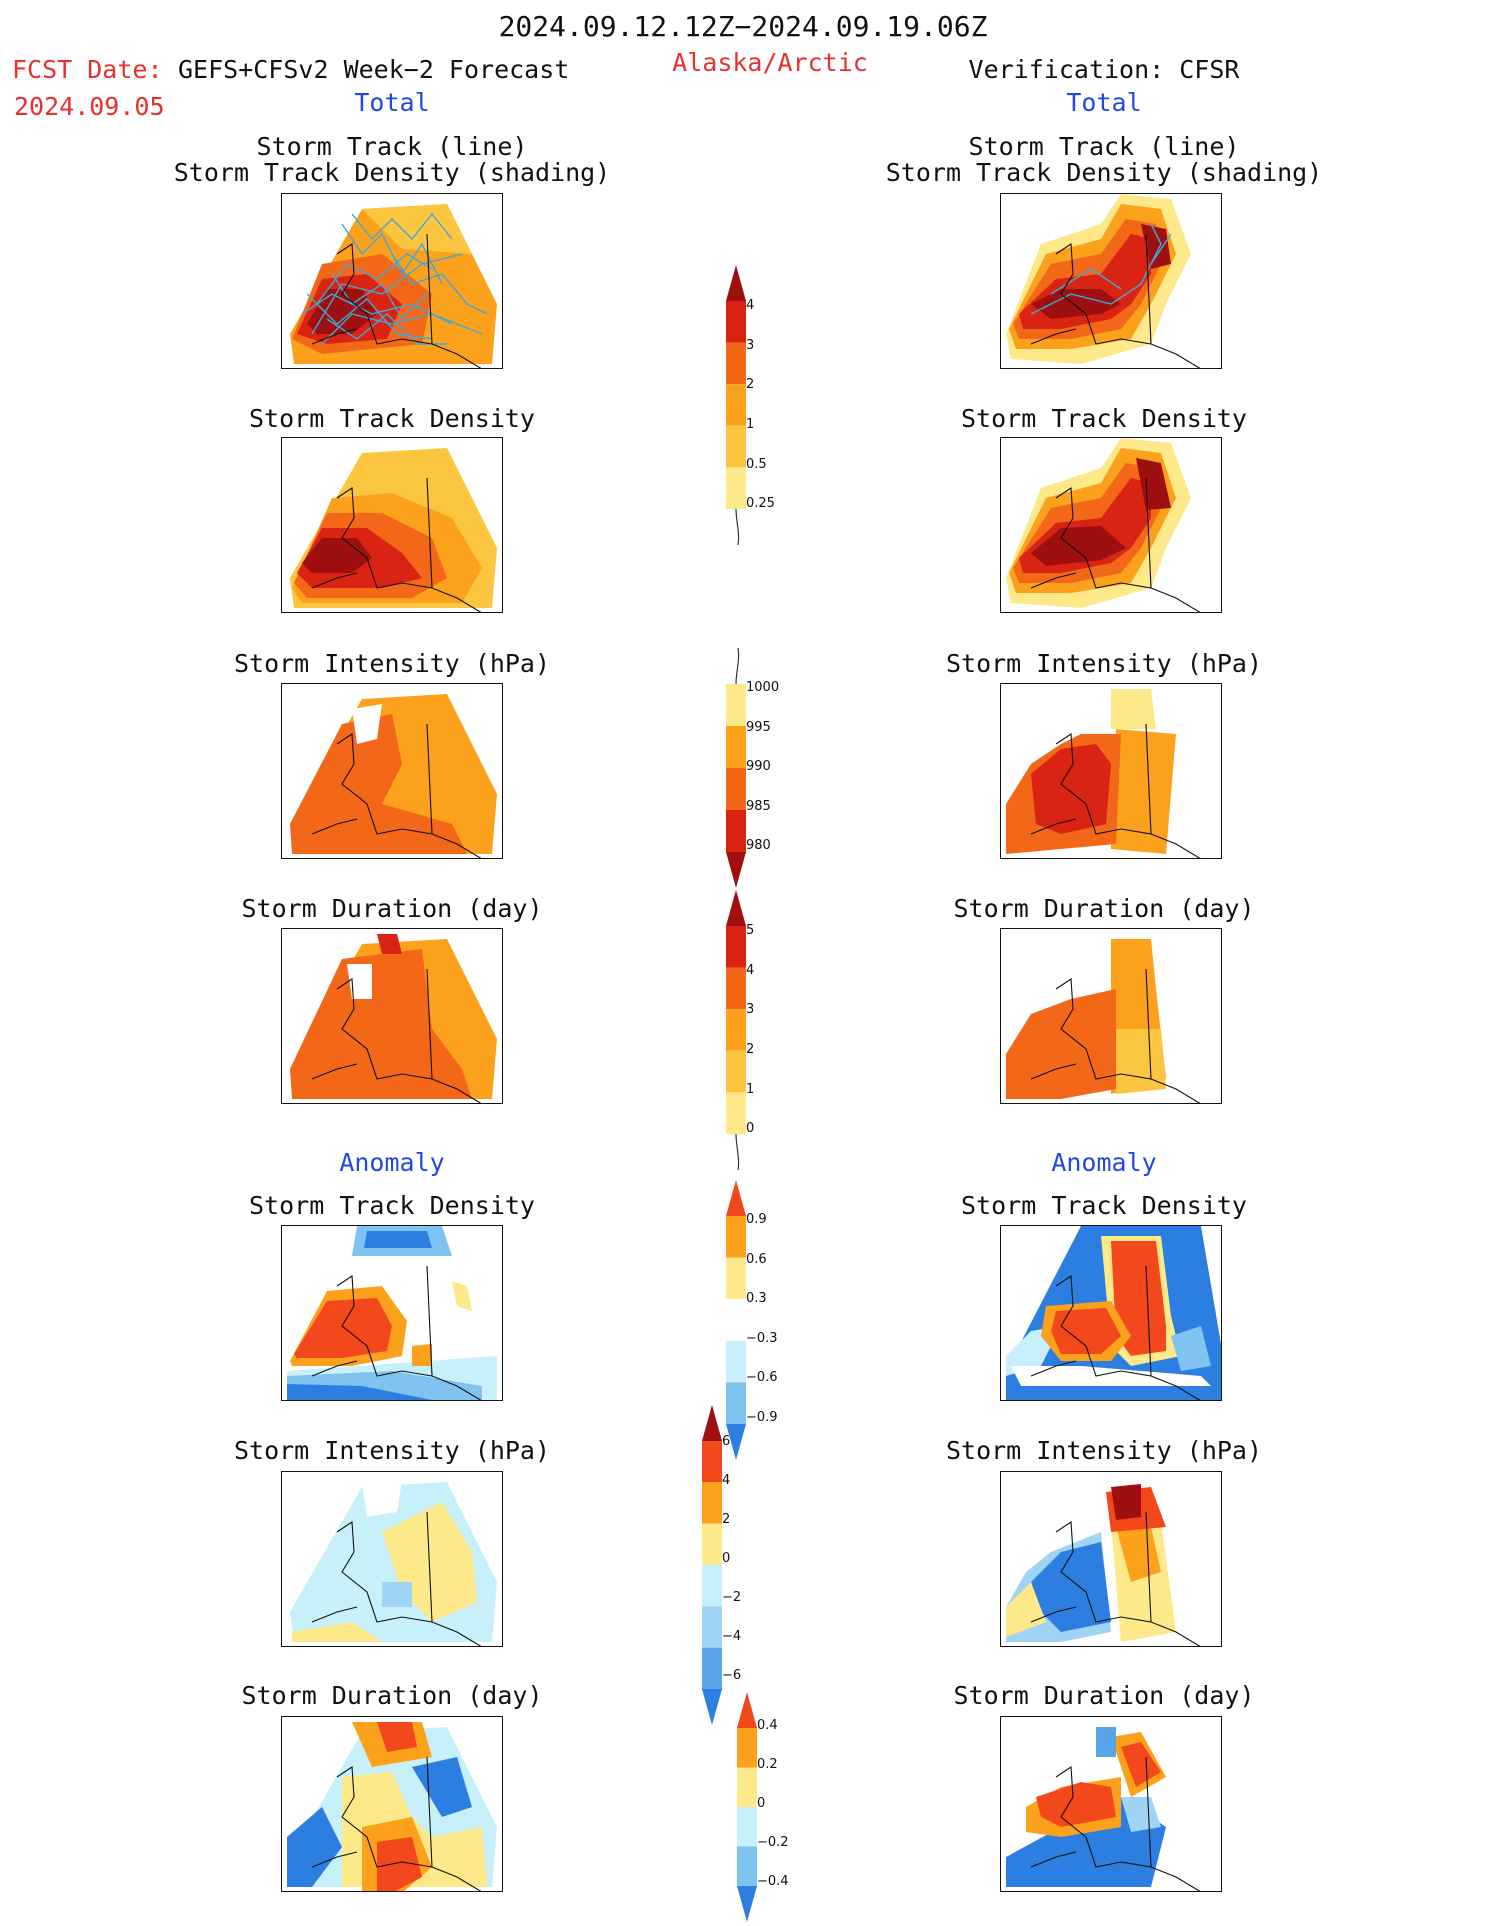 The width and height of the screenshot is (1487, 1926). Describe the element at coordinates (392, 1016) in the screenshot. I see `map-fcst-duration` at that location.